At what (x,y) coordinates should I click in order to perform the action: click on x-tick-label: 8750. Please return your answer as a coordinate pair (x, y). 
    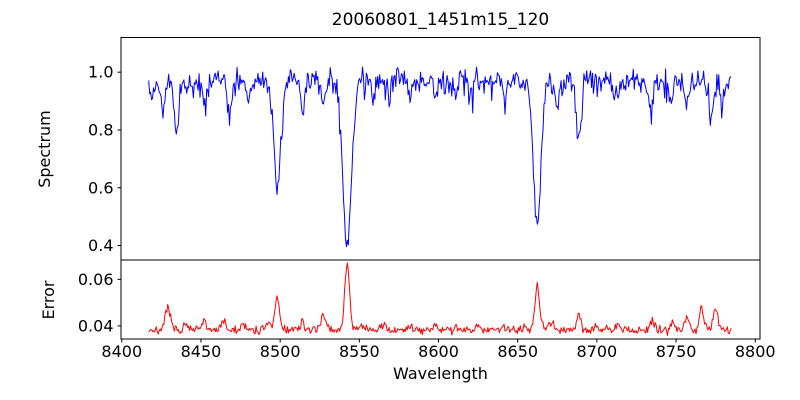
    Looking at the image, I should click on (676, 351).